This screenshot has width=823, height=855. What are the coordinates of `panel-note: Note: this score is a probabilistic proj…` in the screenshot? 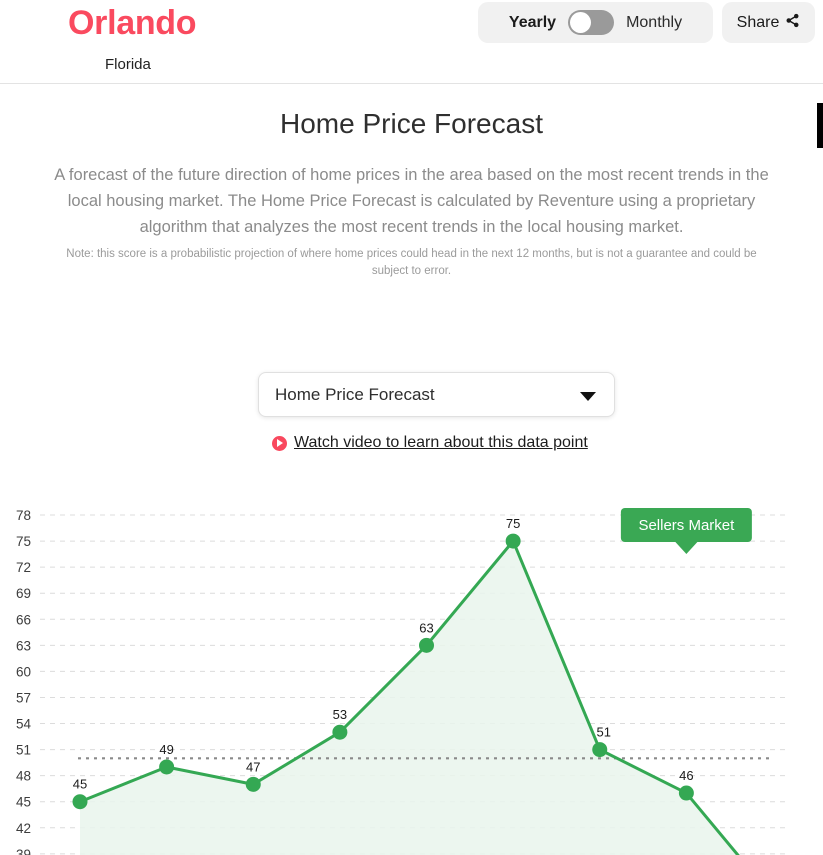 It's located at (411, 262).